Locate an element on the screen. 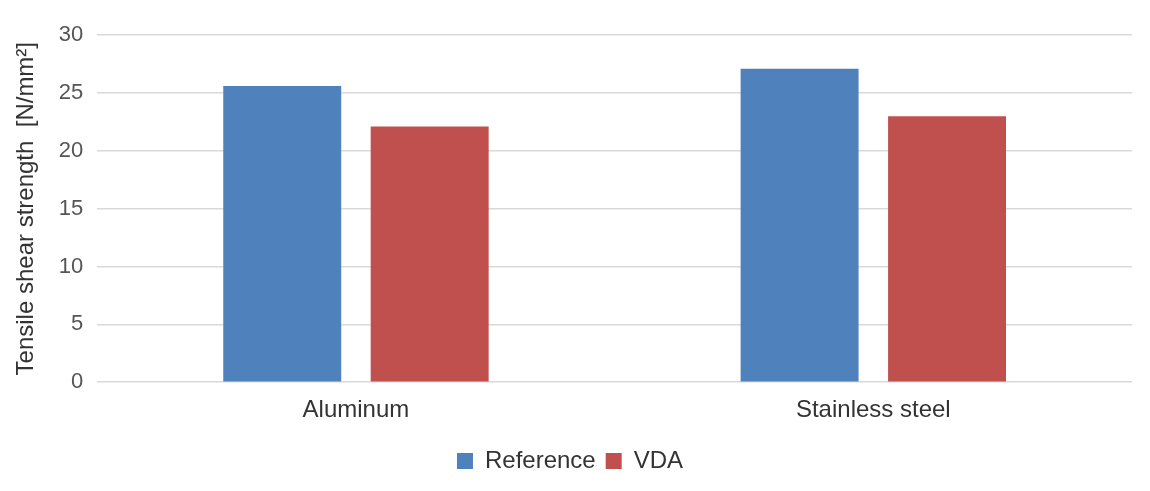 This screenshot has width=1150, height=491. legend-label: VDA is located at coordinates (658, 459).